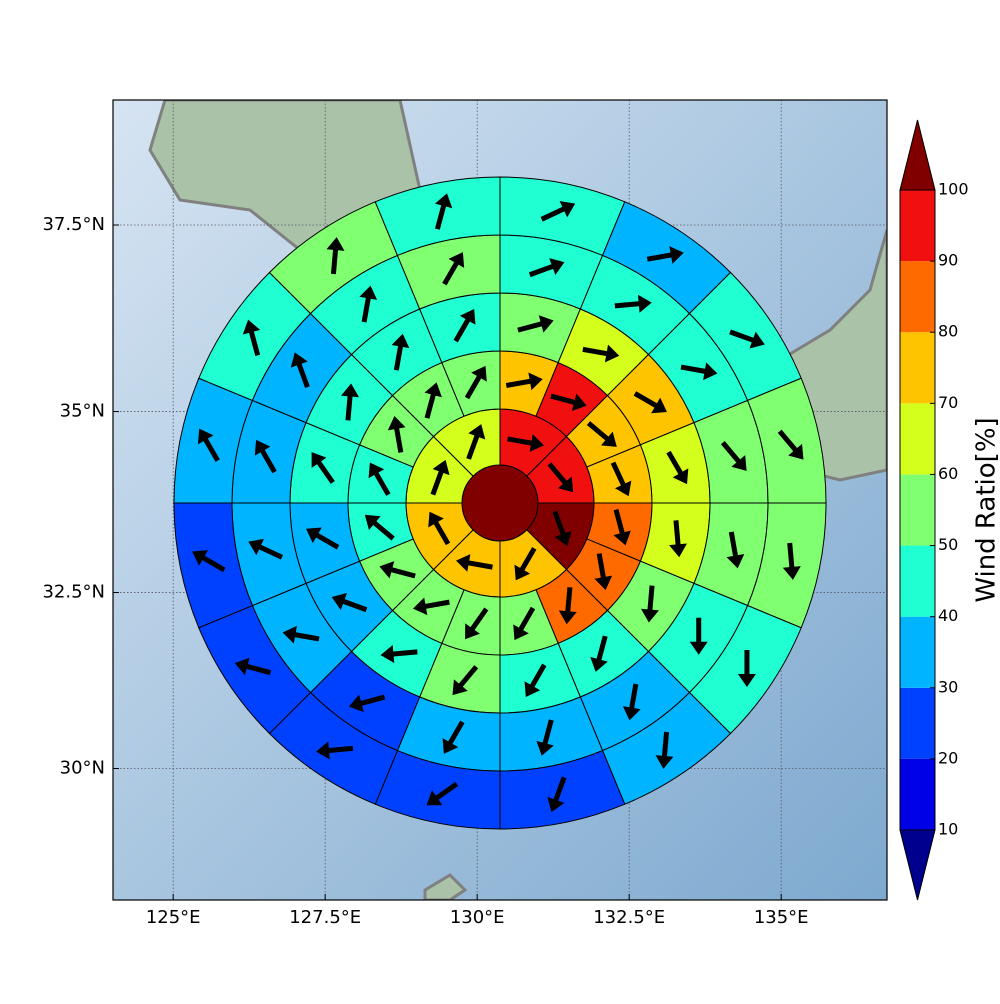 The image size is (1000, 1004). Describe the element at coordinates (948, 686) in the screenshot. I see `colorbar-tick-label: 30` at that location.